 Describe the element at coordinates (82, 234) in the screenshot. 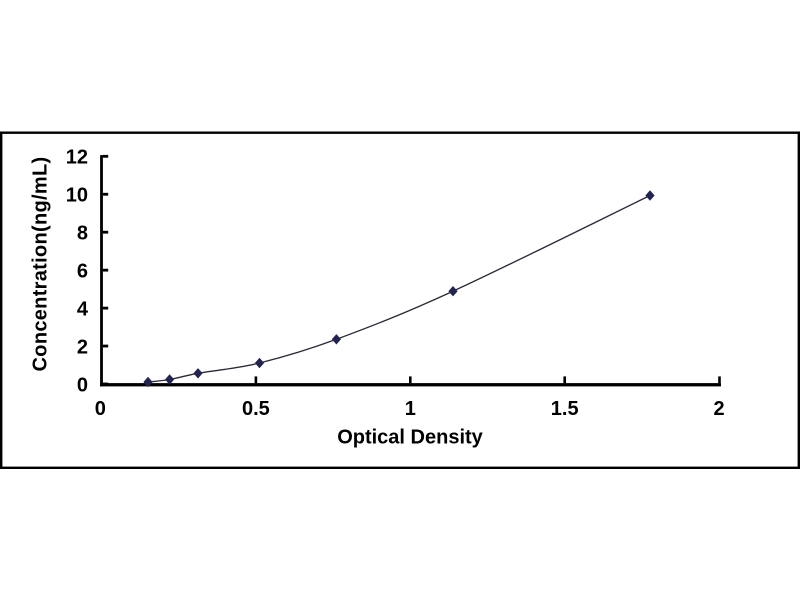

I see `svg-text: 8` at that location.